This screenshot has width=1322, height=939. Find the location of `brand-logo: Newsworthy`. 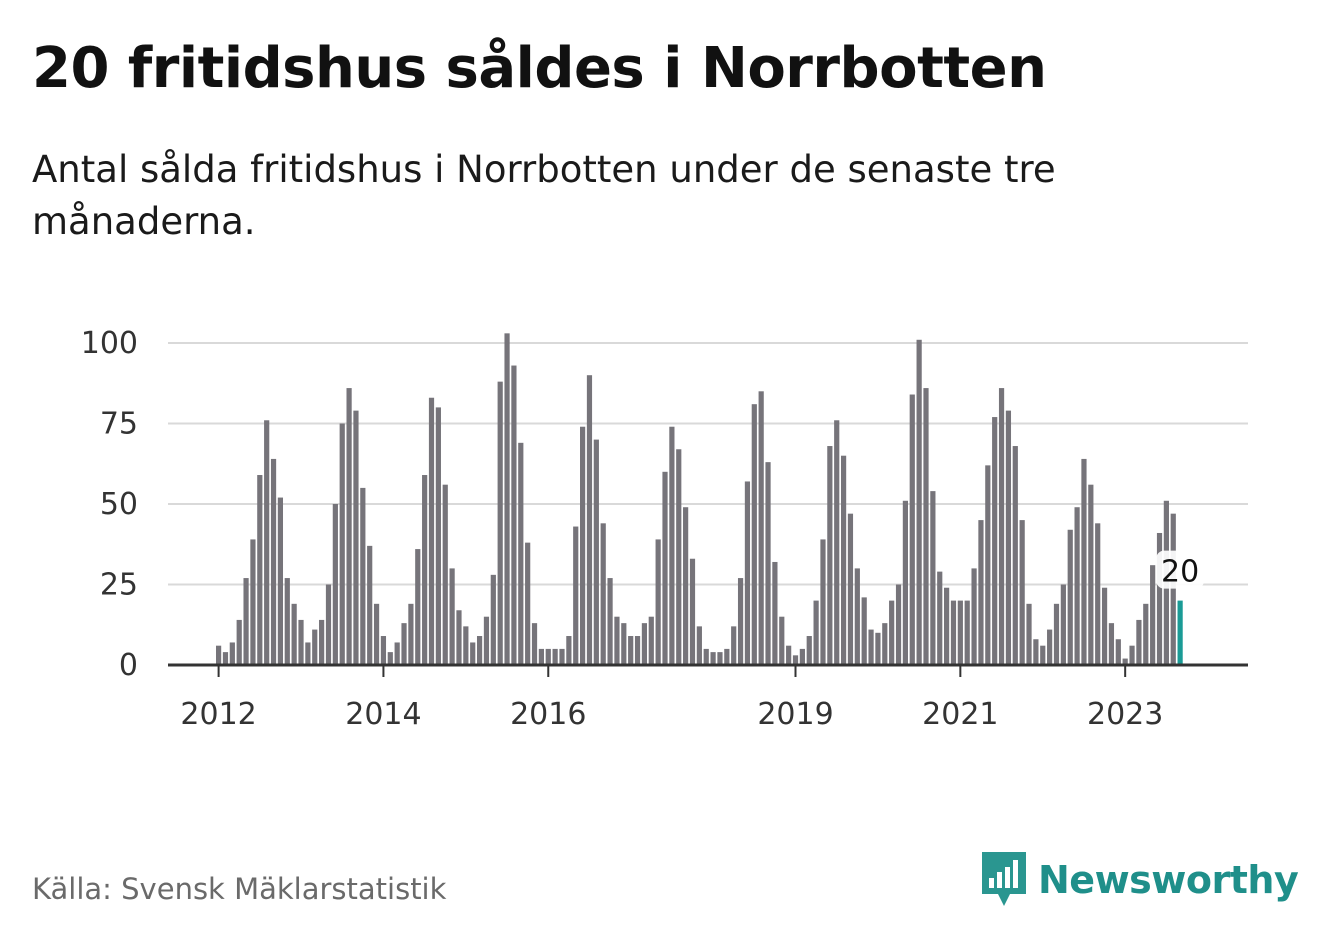

brand-logo: Newsworthy is located at coordinates (1139, 880).